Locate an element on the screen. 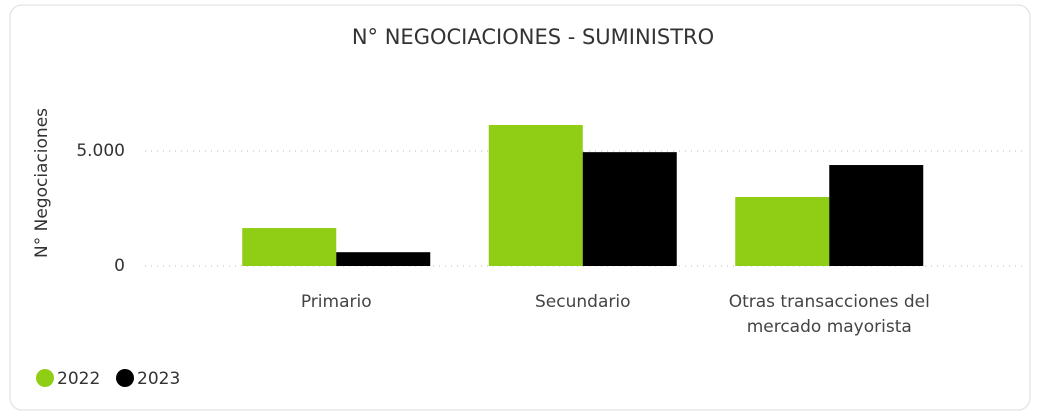 This screenshot has height=417, width=1040. legend-label: 2023 is located at coordinates (158, 379).